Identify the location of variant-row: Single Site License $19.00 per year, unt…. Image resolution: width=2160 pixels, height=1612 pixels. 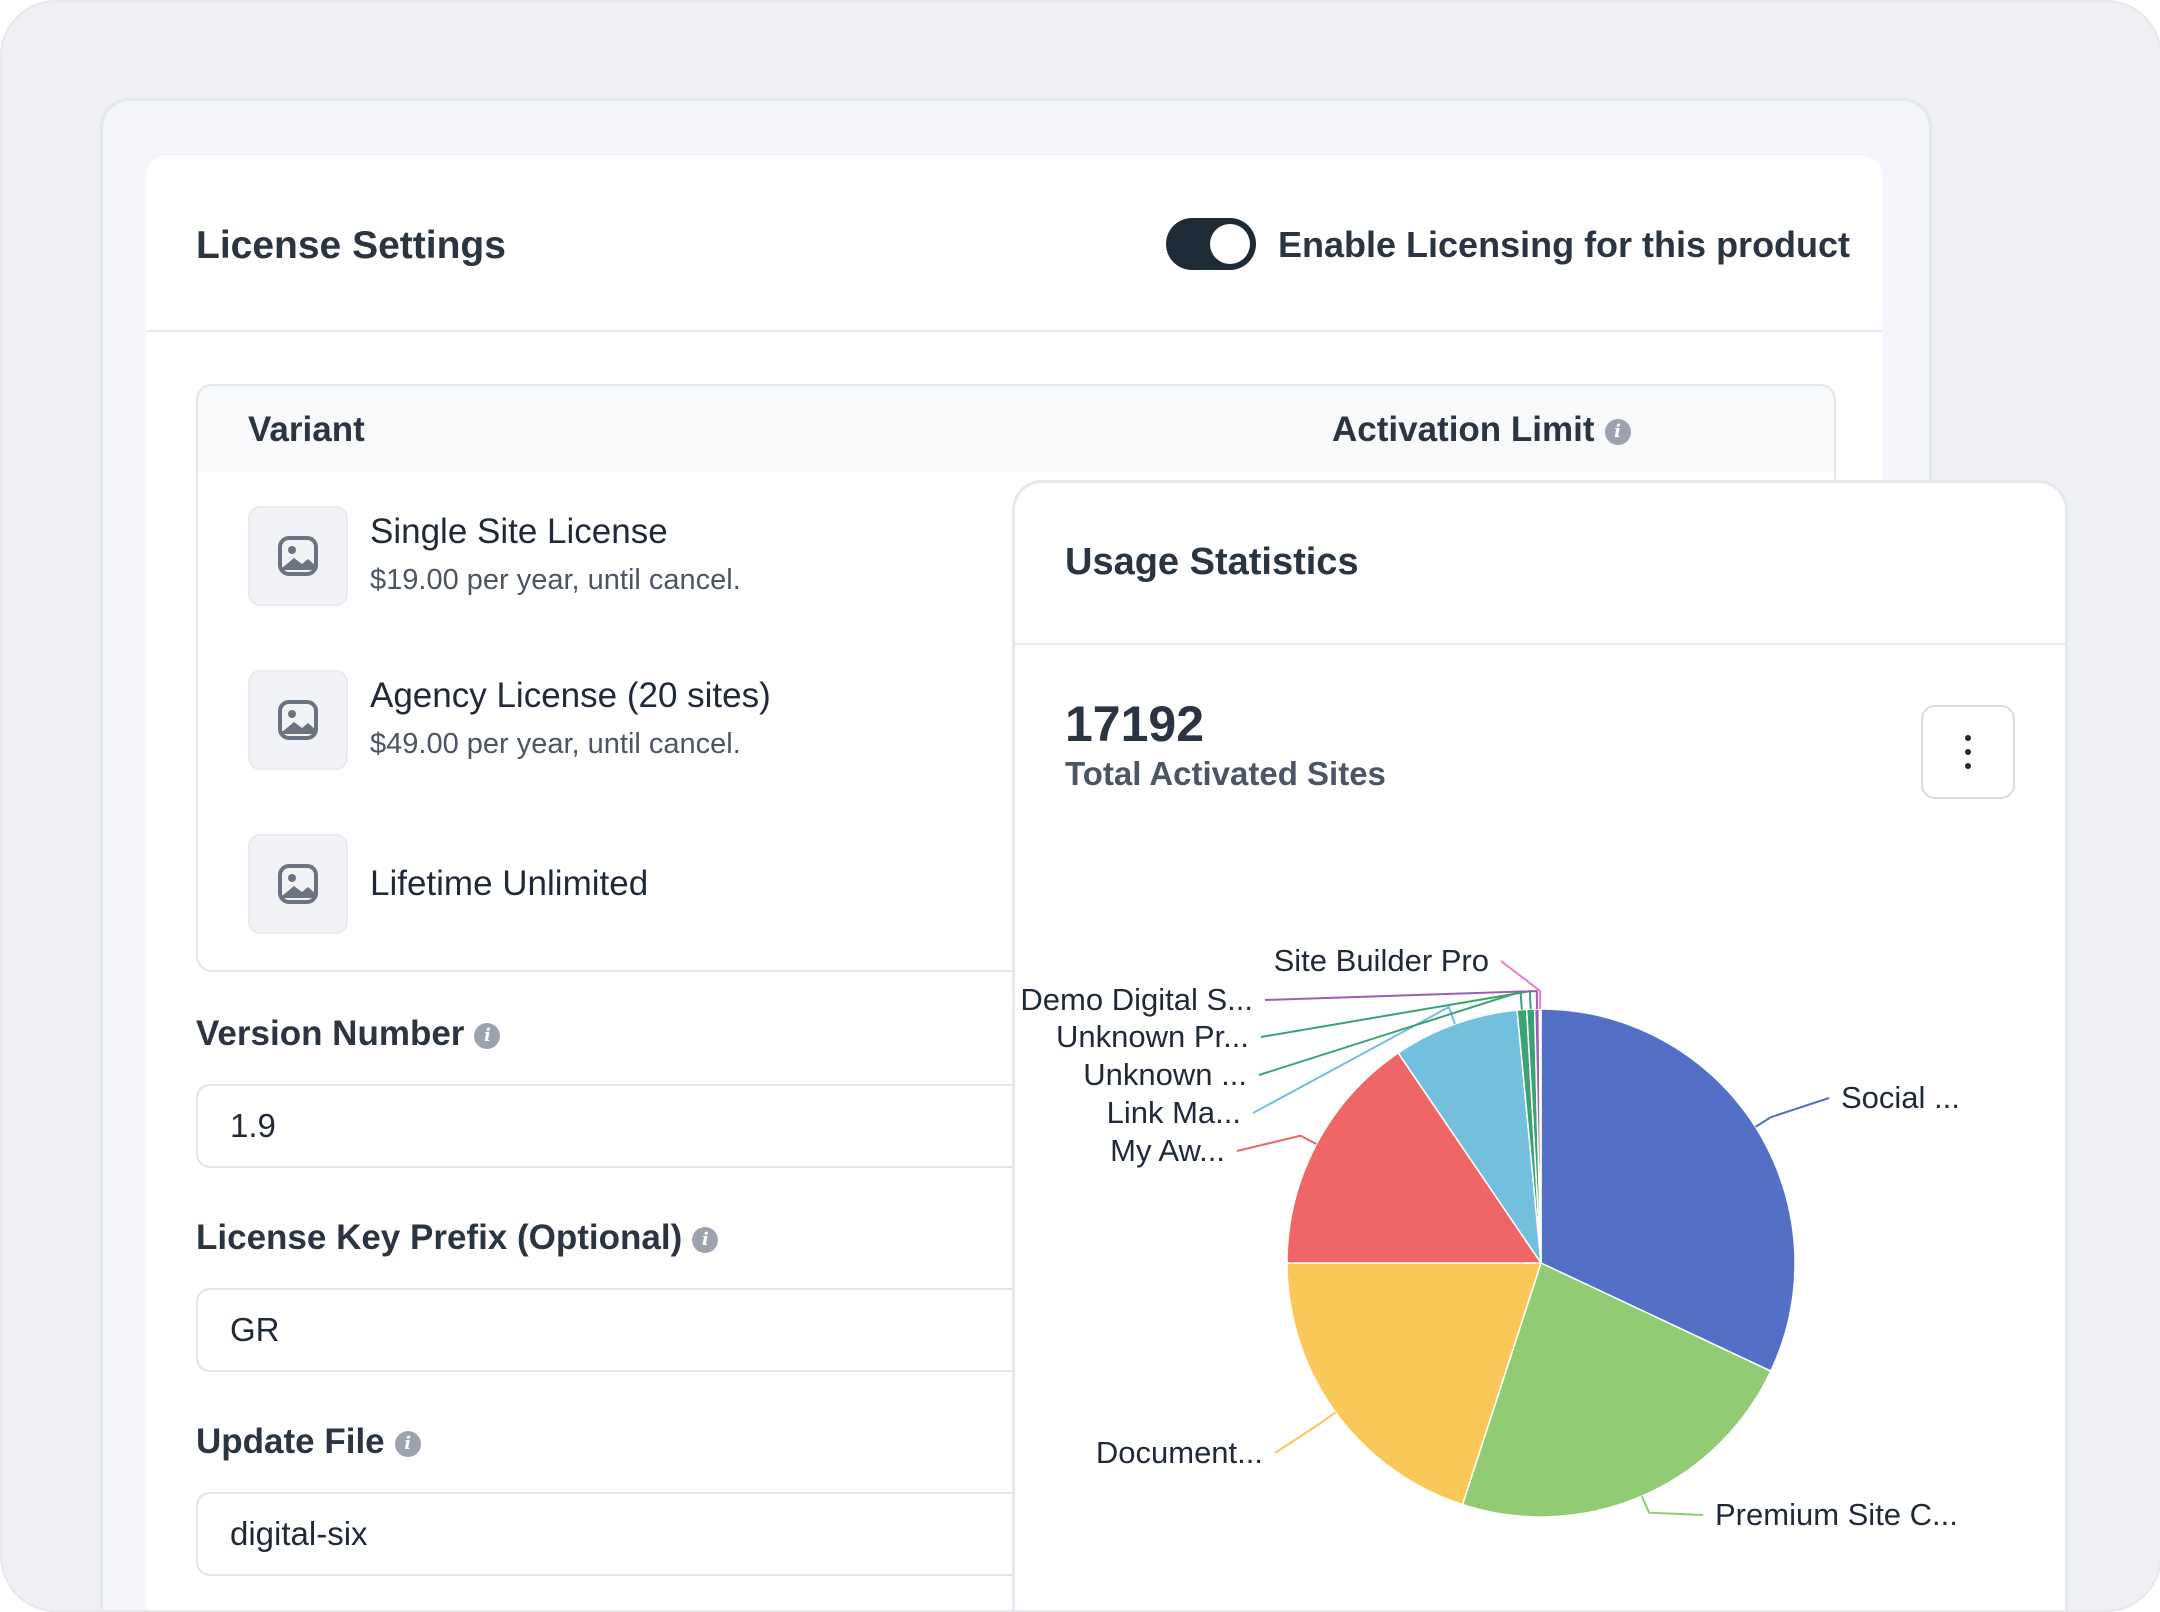
(948, 556).